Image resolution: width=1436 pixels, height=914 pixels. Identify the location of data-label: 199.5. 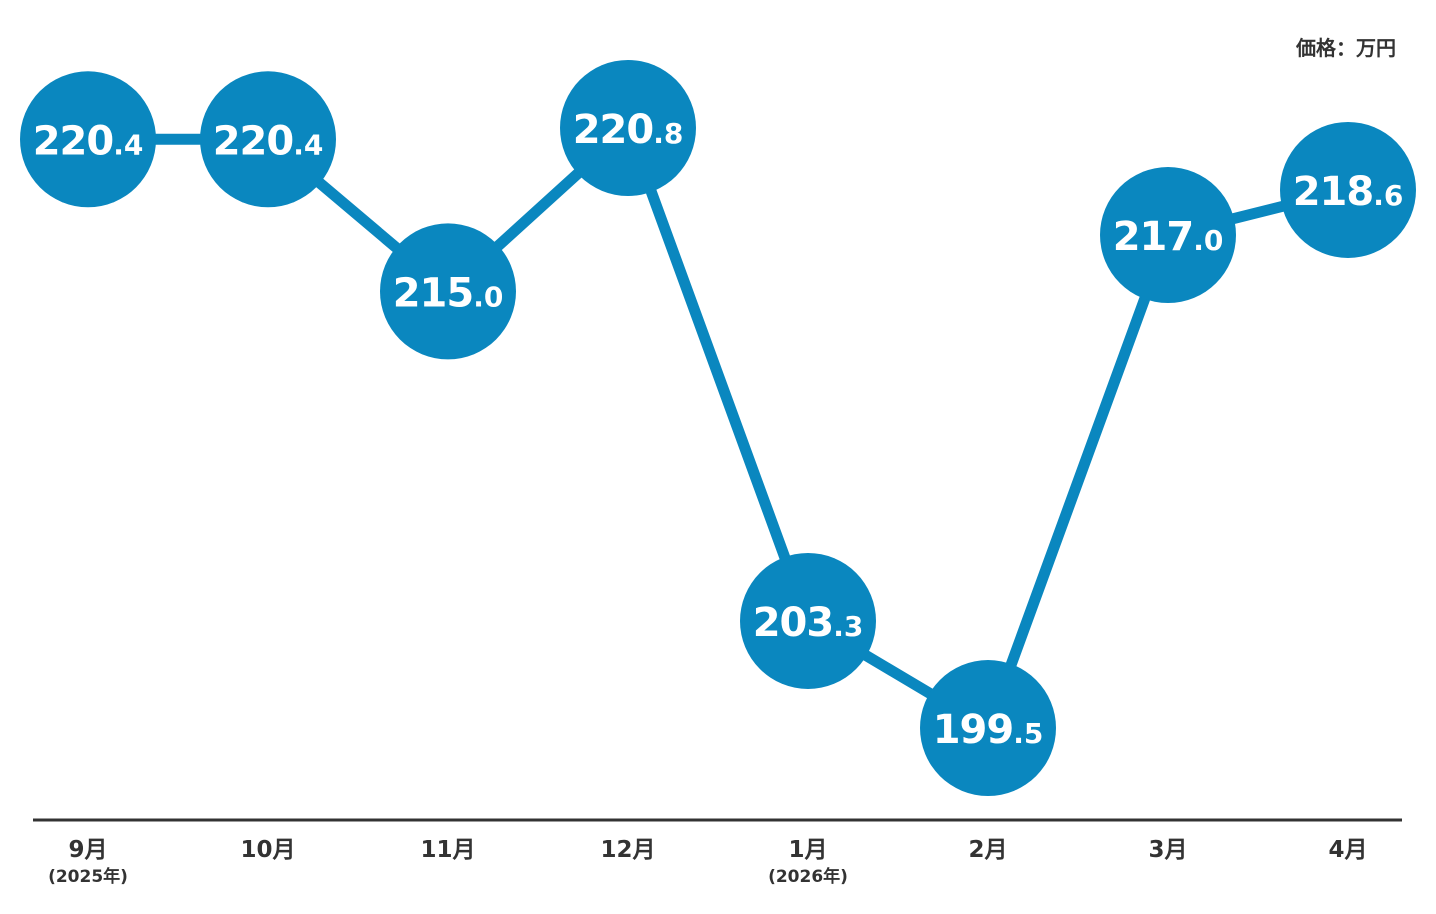
(988, 730).